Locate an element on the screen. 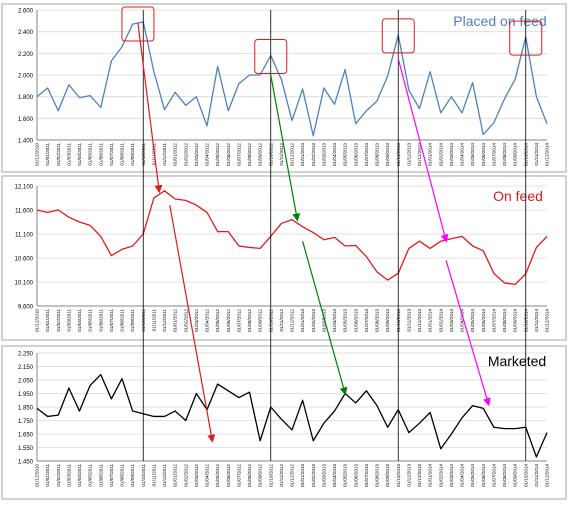 This screenshot has height=507, width=569. y-tick-label: 2.000 is located at coordinates (26, 77).